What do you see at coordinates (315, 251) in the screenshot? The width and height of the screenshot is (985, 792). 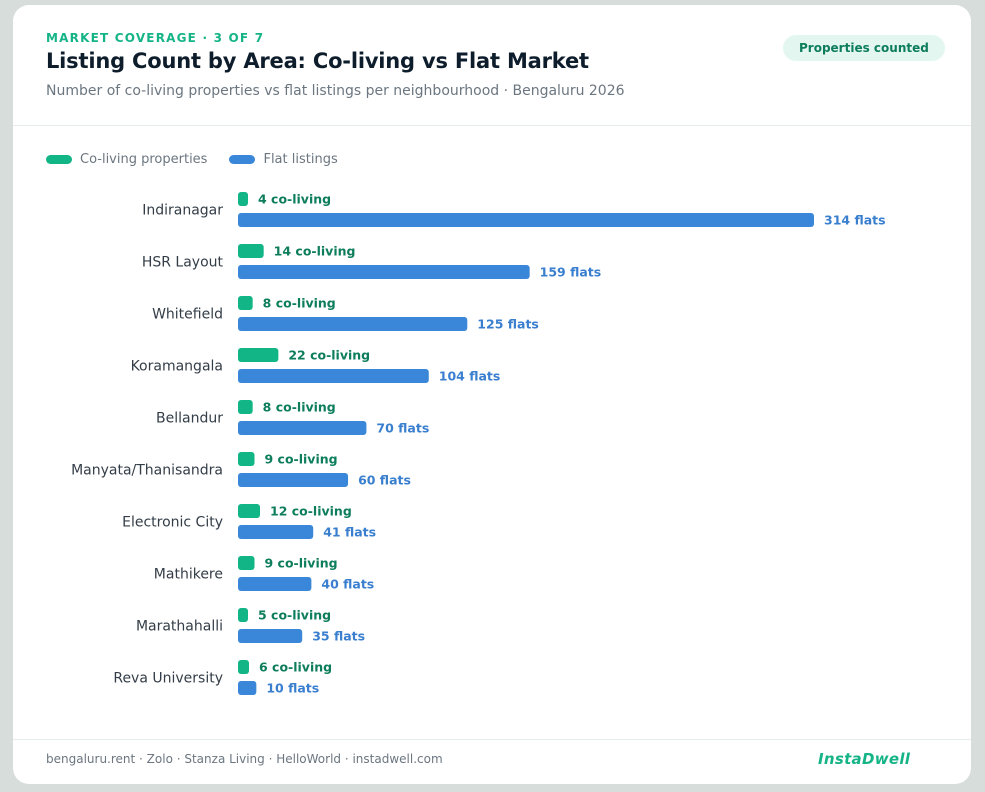 I see `data-label-coliving: 14 co-living` at bounding box center [315, 251].